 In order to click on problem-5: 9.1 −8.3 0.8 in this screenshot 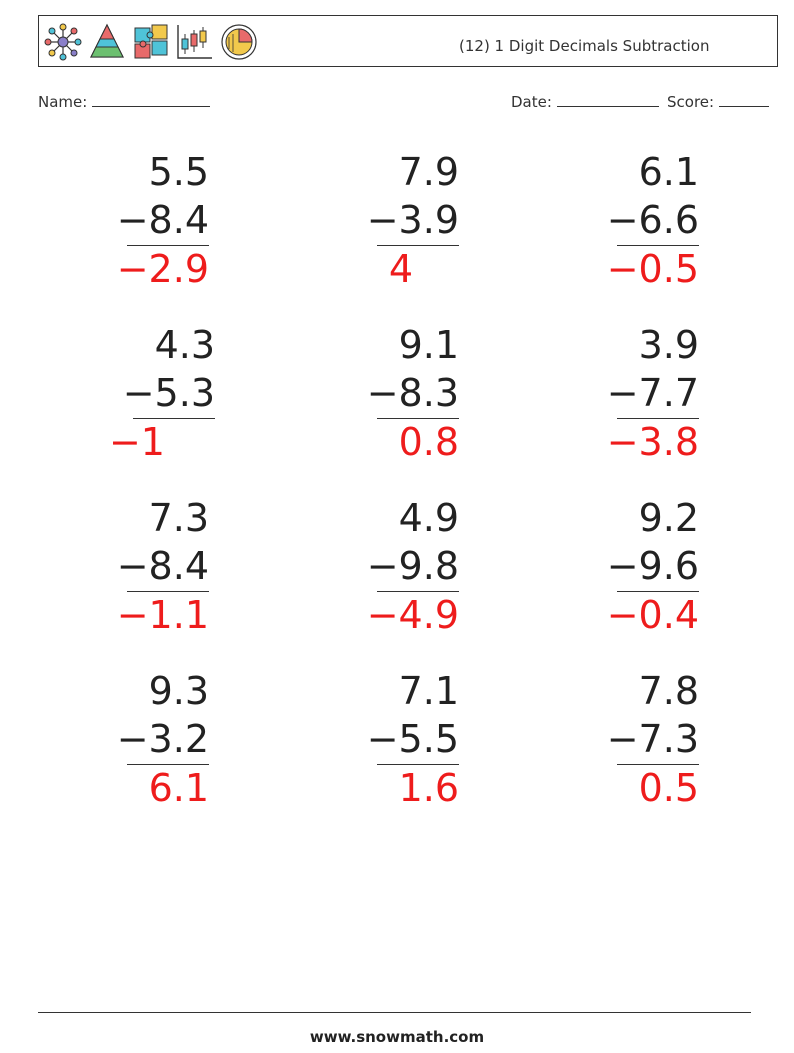, I will do `click(384, 397)`.